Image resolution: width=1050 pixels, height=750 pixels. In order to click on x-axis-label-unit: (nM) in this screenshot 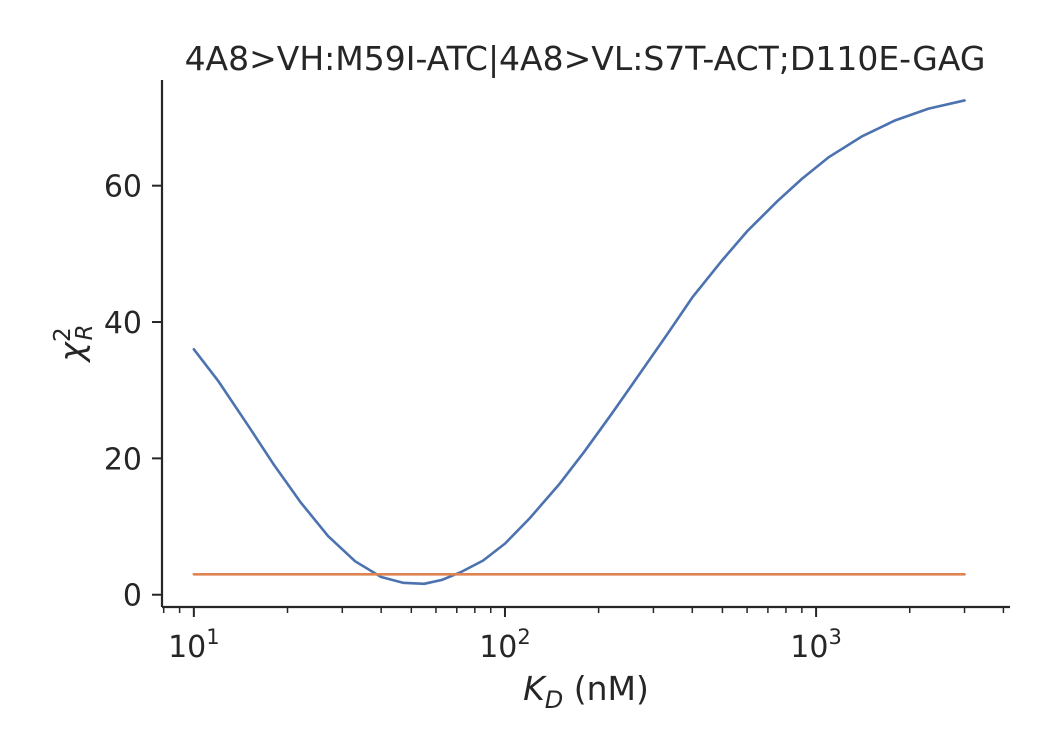, I will do `click(606, 688)`.